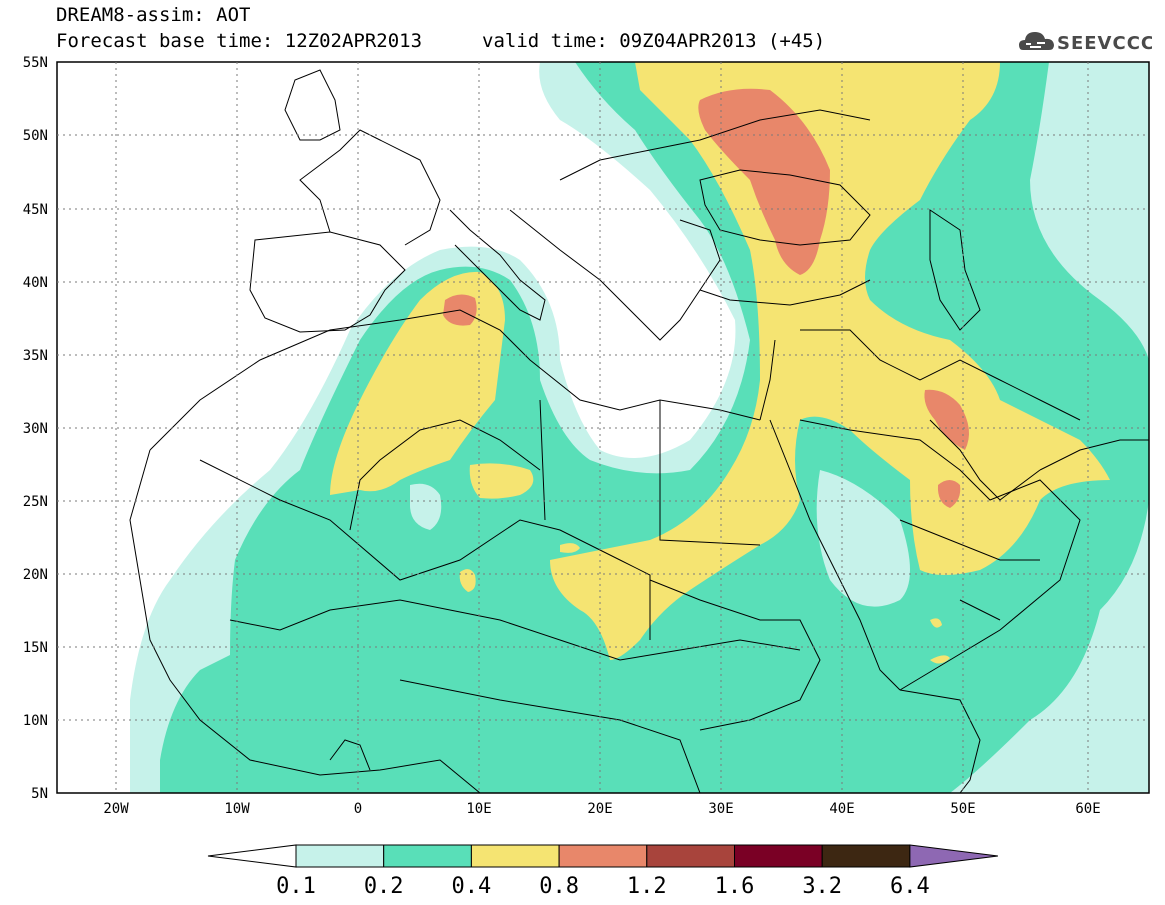  Describe the element at coordinates (1087, 809) in the screenshot. I see `lon-label: 60E` at that location.